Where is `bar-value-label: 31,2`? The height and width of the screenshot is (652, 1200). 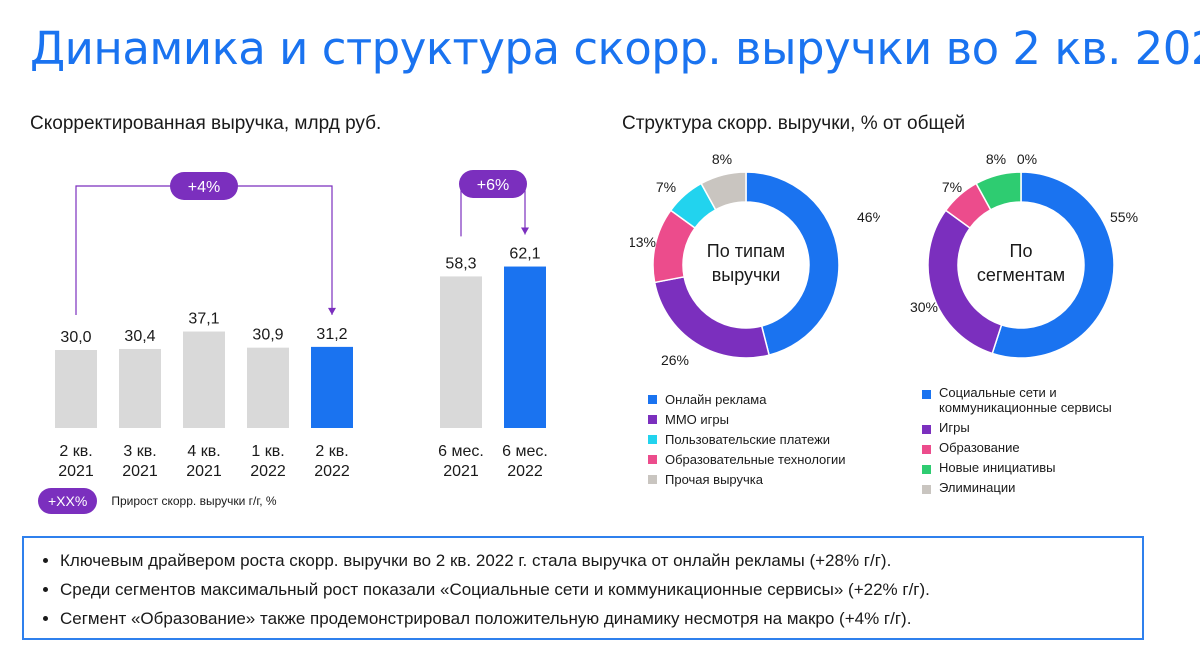
bar-value-label: 31,2 is located at coordinates (331, 334).